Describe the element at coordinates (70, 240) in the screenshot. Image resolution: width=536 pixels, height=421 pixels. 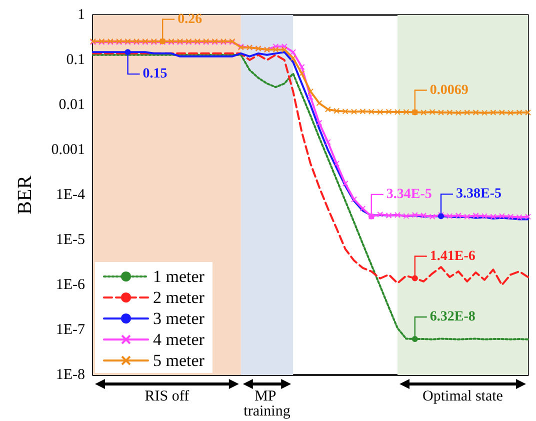
I see `y-tick-label: 1E-5` at that location.